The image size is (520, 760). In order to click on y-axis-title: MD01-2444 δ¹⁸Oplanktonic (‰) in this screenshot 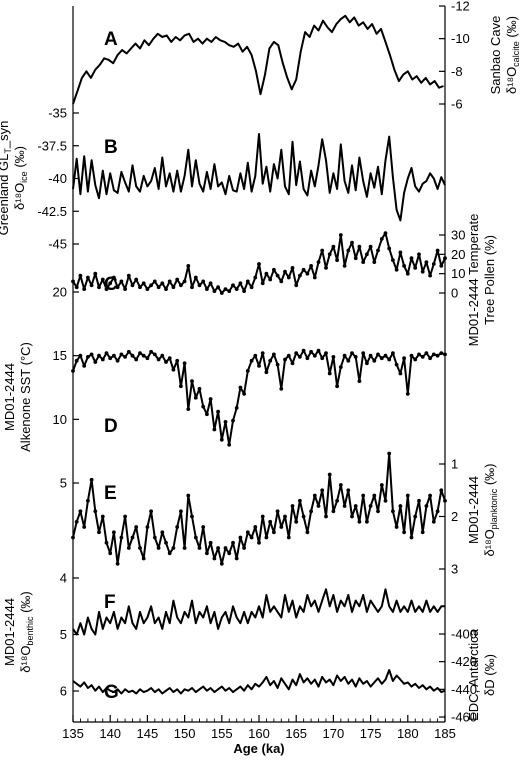, I will do `click(482, 510)`.